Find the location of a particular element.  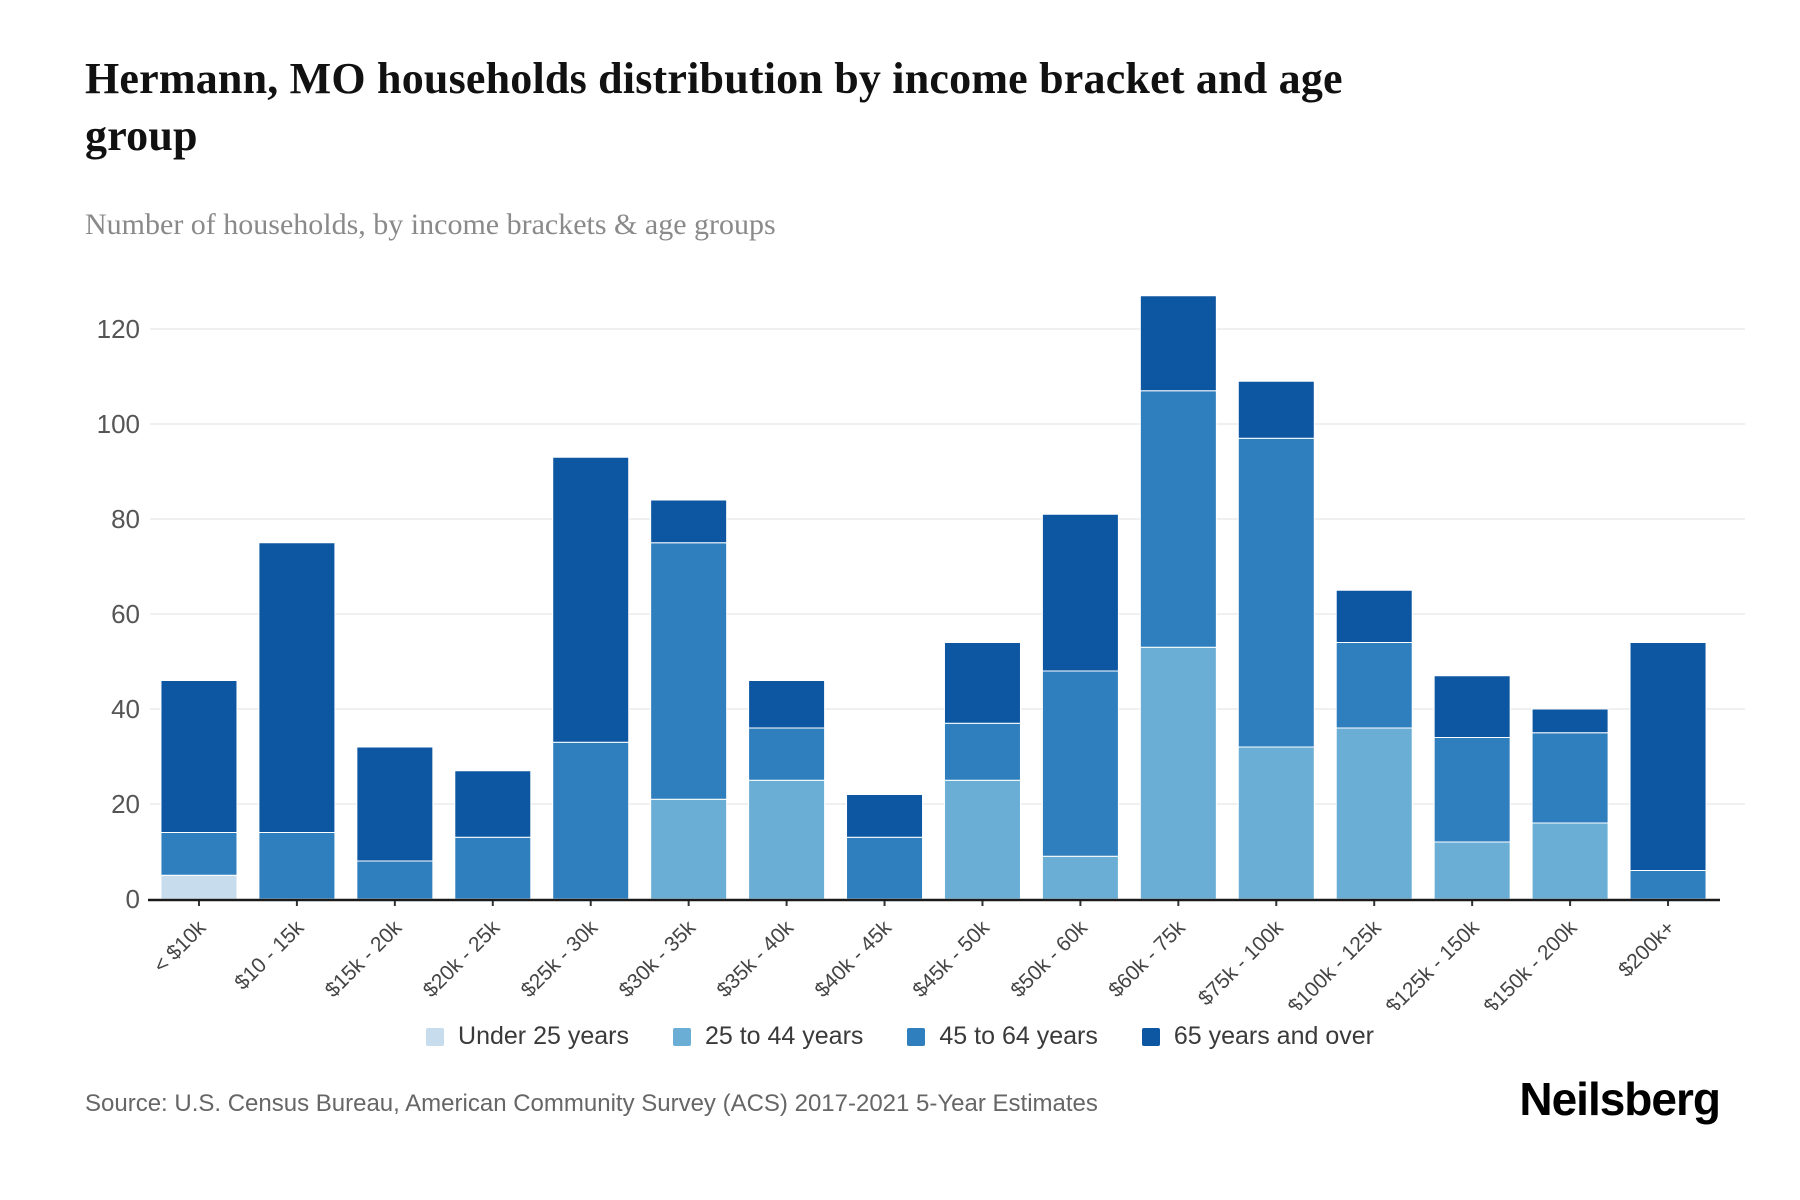

x-axis-category-label: $35k - 40k is located at coordinates (756, 959).